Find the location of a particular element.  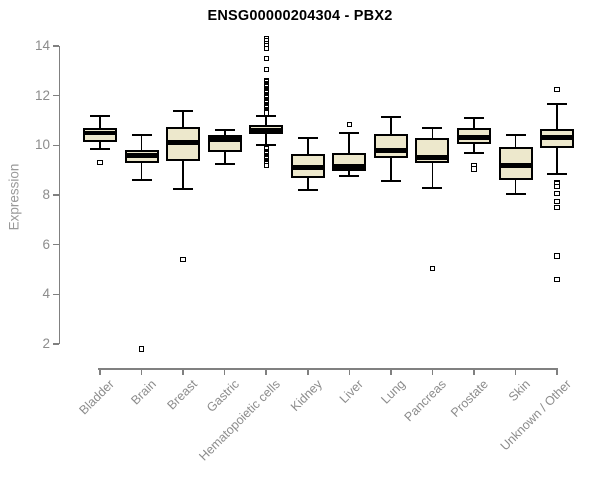

y-tick-label: 10 is located at coordinates (42, 145).